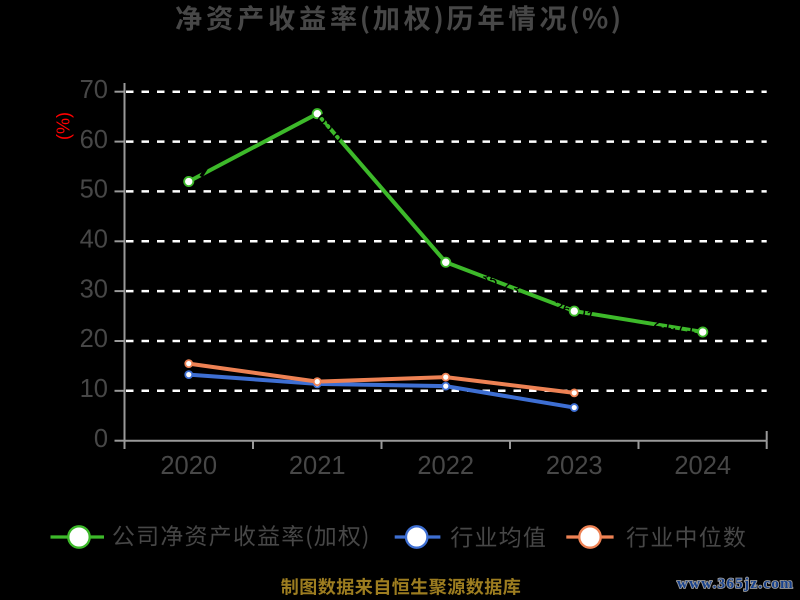 The height and width of the screenshot is (600, 800). I want to click on svg-text: 2022, so click(445, 466).